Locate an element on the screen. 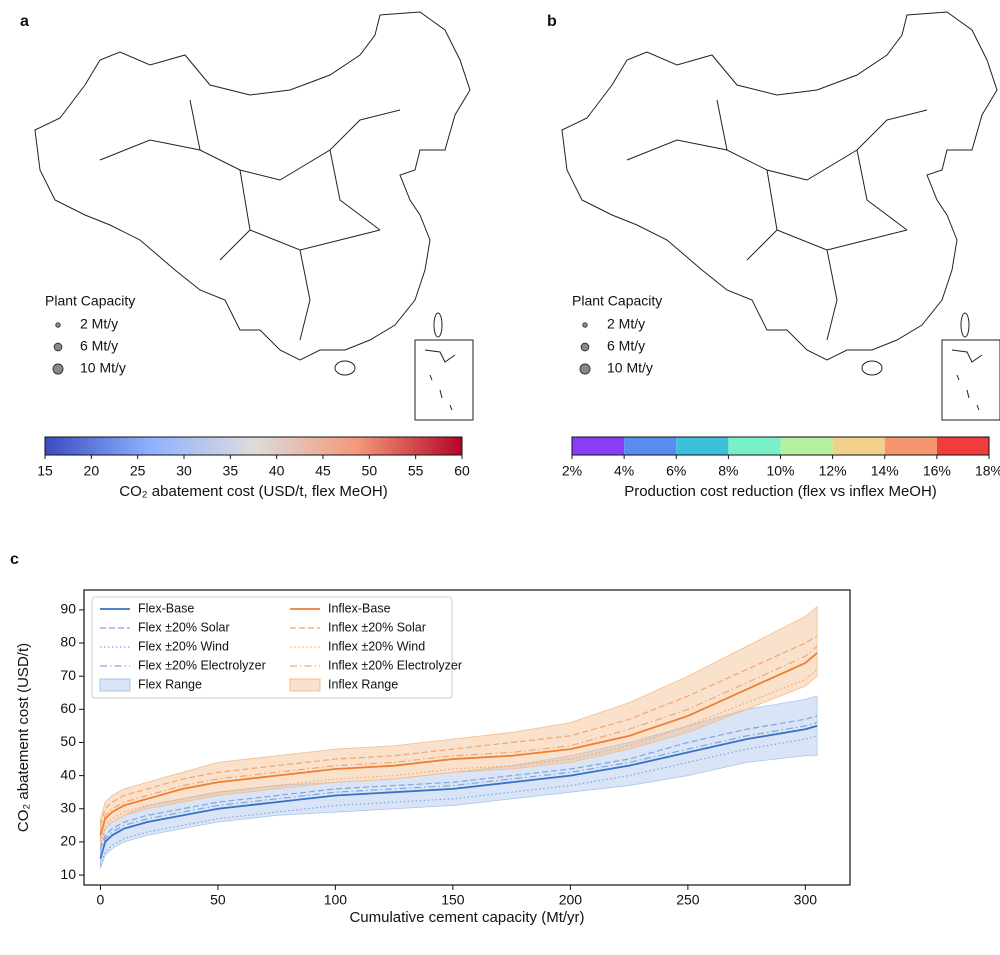 The width and height of the screenshot is (1000, 955). x-tick-label: 250 is located at coordinates (688, 900).